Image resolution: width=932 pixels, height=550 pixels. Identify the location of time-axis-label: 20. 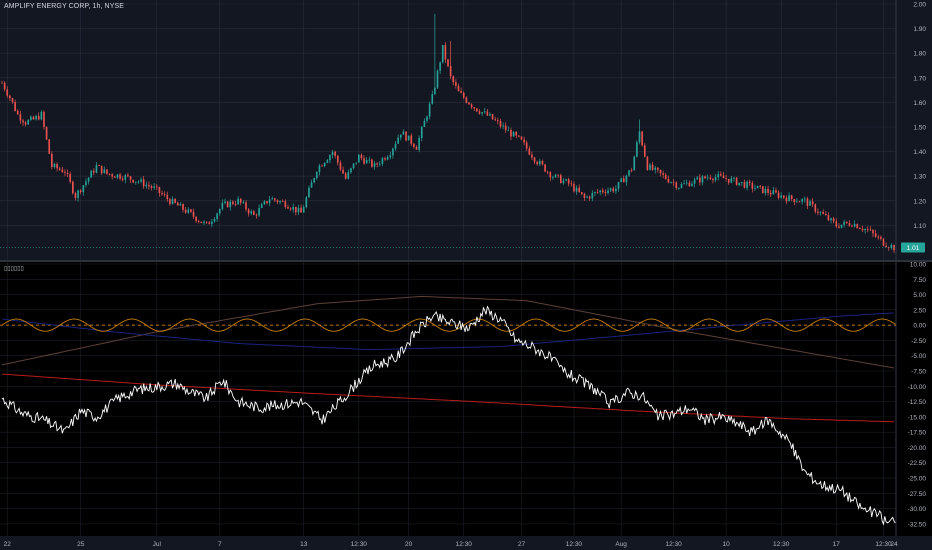
(409, 544).